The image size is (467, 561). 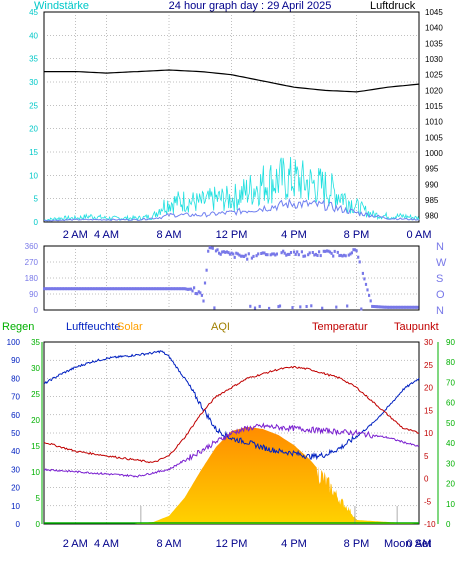 What do you see at coordinates (15, 360) in the screenshot?
I see `humidity-tick-label: 90` at bounding box center [15, 360].